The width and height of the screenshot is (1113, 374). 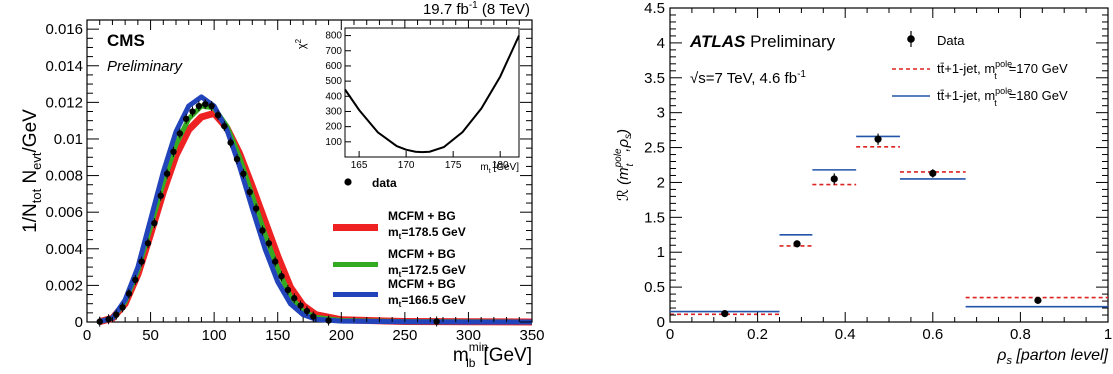 What do you see at coordinates (64, 66) in the screenshot?
I see `y-tick-label: 0.014` at bounding box center [64, 66].